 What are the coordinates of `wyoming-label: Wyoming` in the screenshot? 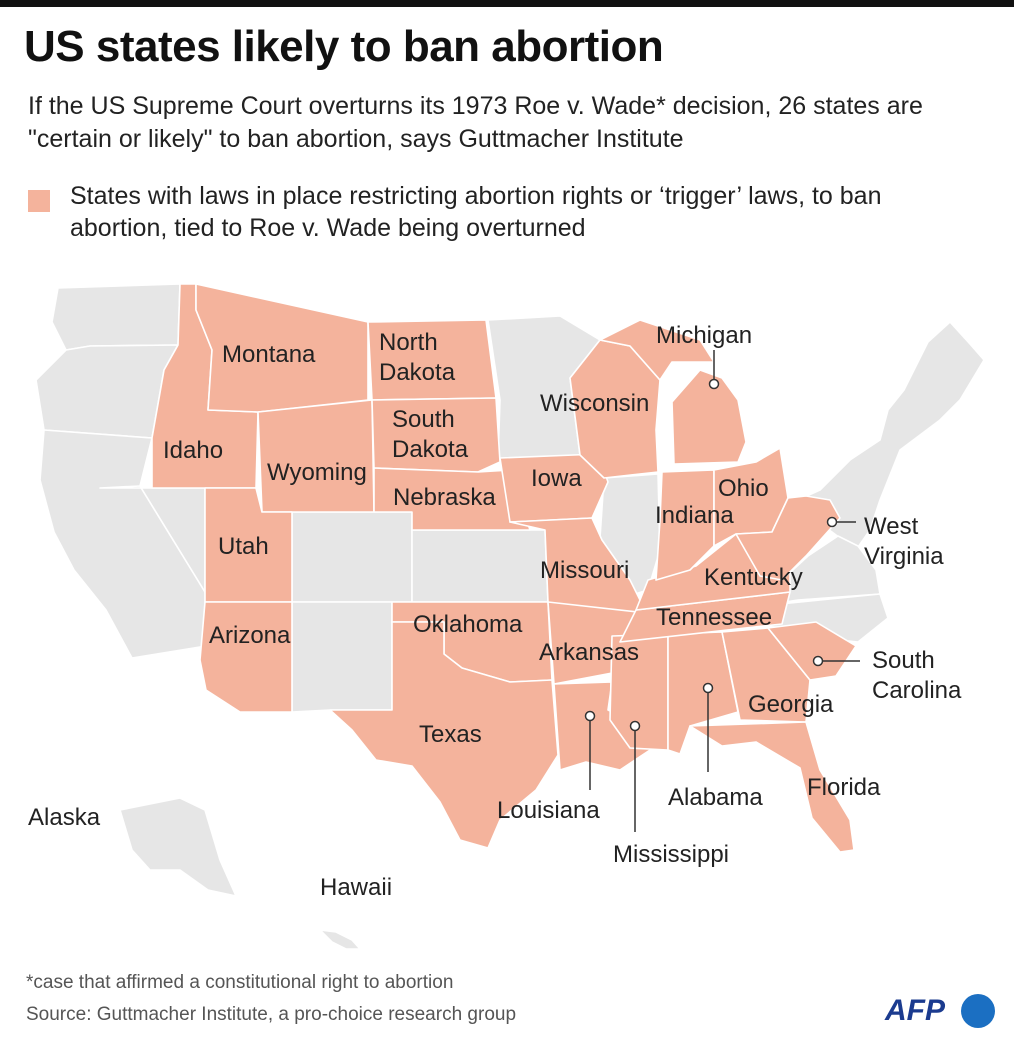 It's located at (317, 472).